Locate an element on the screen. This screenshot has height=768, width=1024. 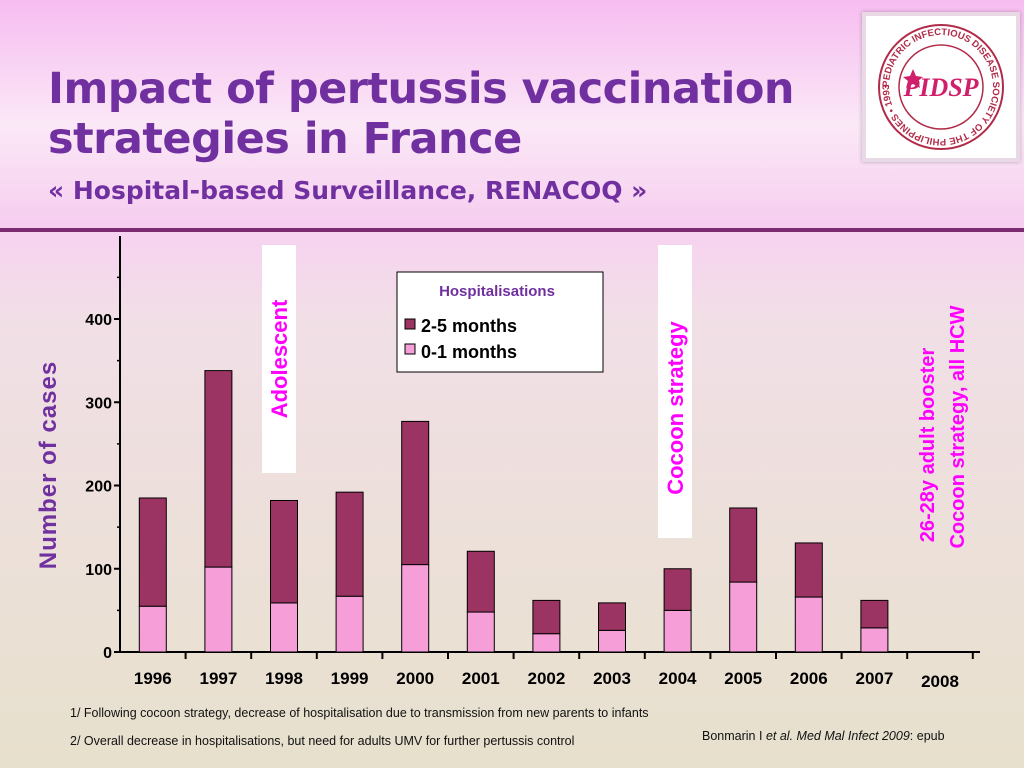
citation-authors: Bonmarin I is located at coordinates (732, 736).